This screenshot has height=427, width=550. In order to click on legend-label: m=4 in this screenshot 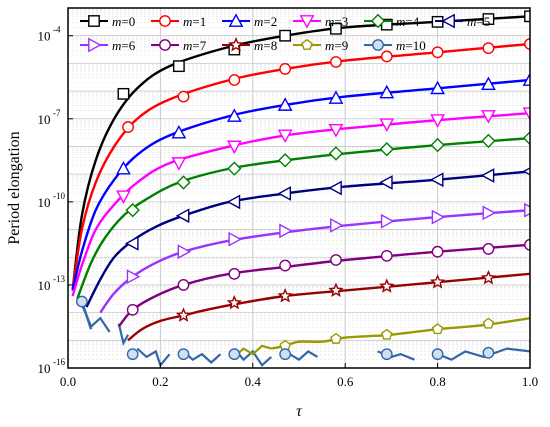, I will do `click(408, 21)`.